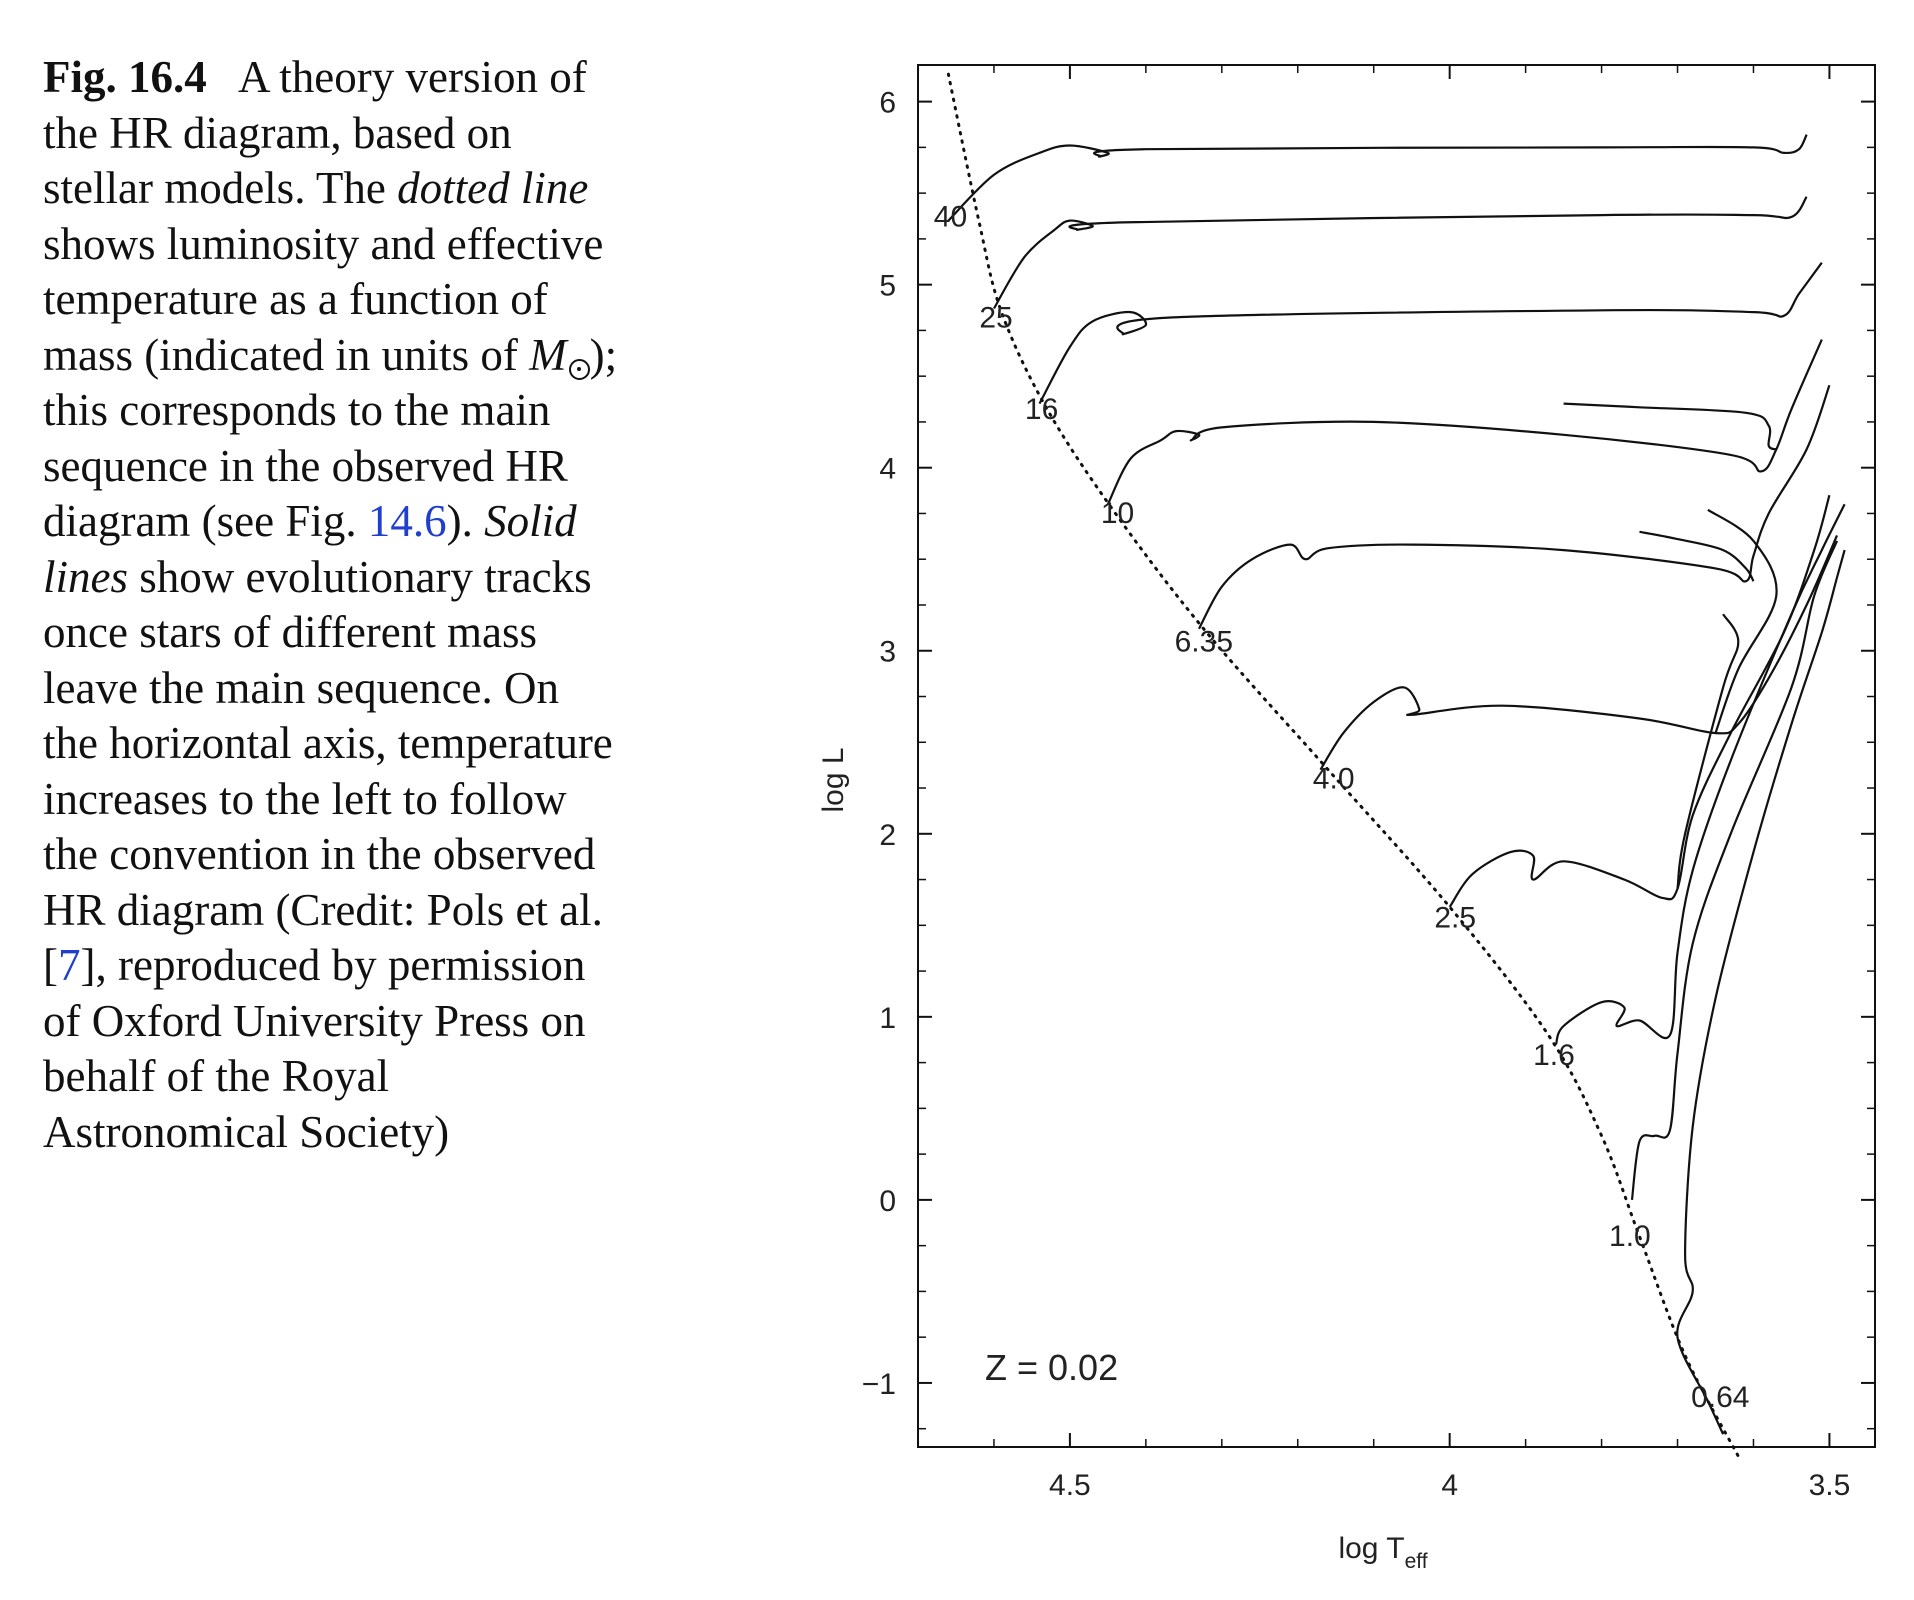  I want to click on mass-label-6_35: 6.35, so click(1204, 641).